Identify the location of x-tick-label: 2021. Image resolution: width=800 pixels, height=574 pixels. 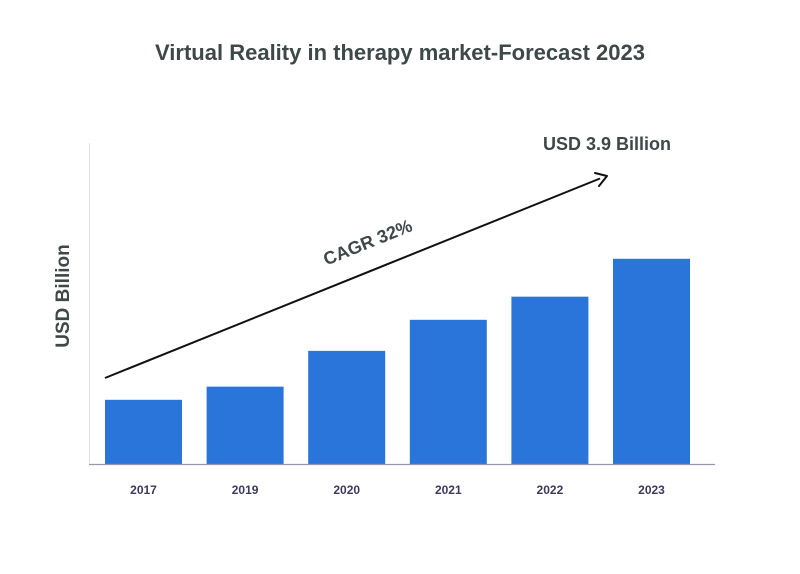
(448, 490).